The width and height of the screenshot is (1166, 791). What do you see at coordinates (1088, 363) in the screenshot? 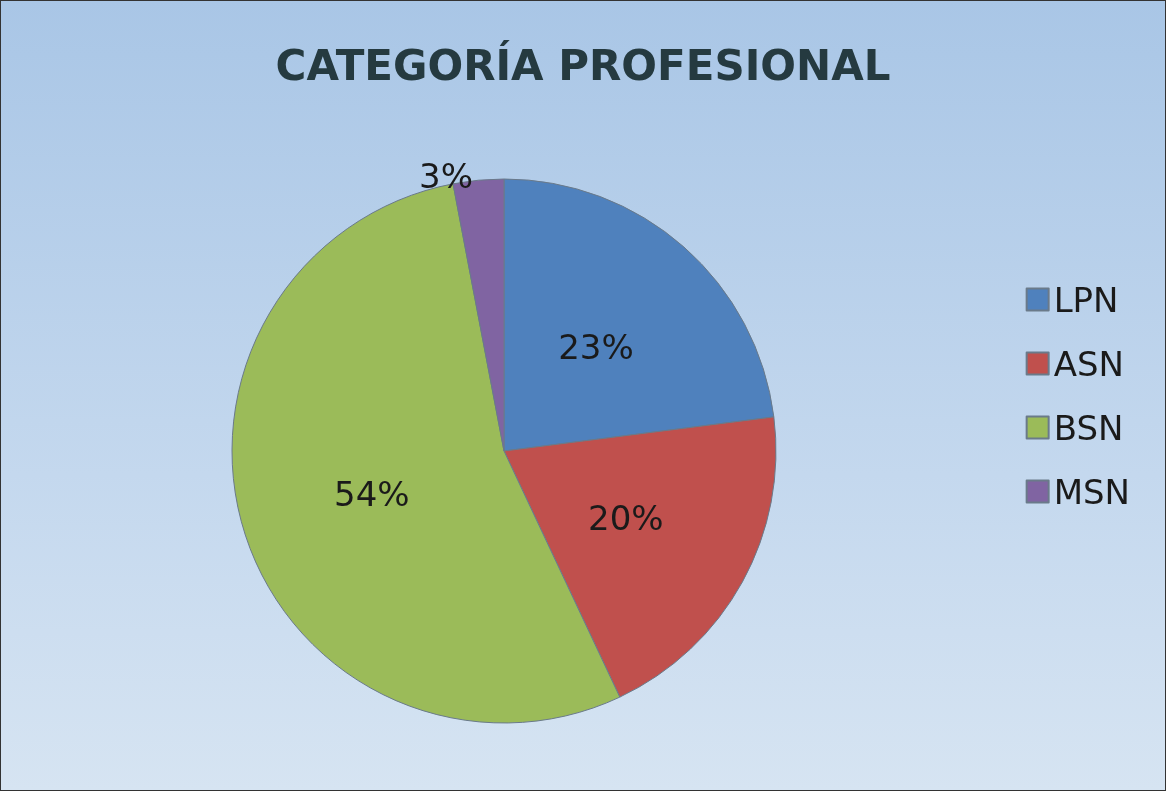
I see `legend-label: ASN` at bounding box center [1088, 363].